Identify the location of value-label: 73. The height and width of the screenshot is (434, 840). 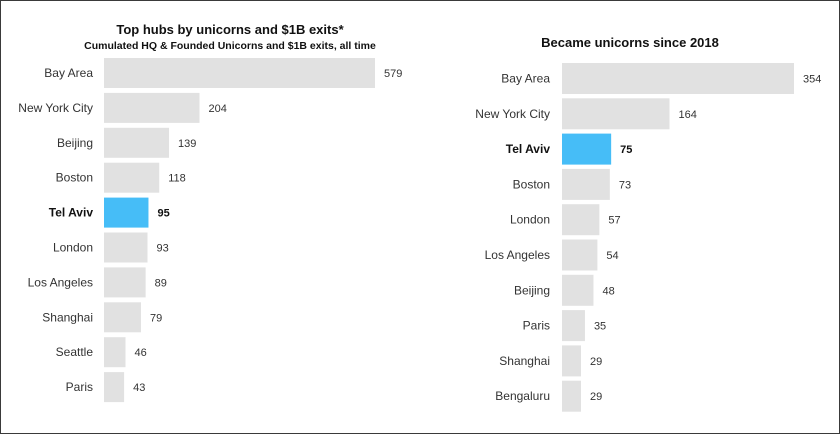
(625, 185).